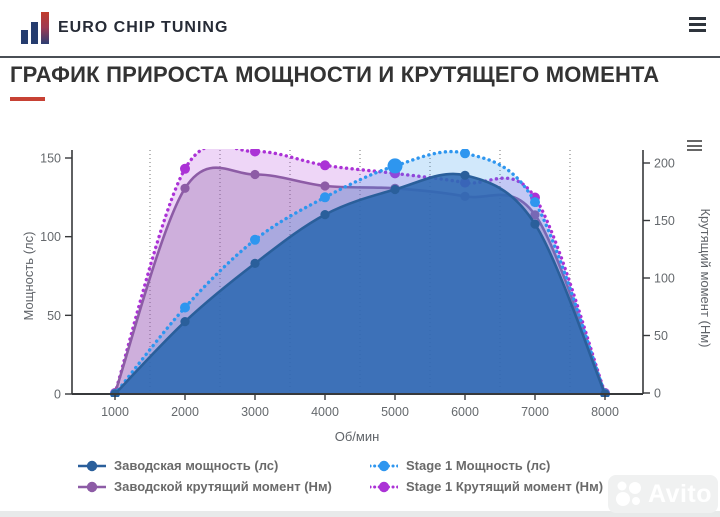 The height and width of the screenshot is (517, 720). I want to click on legend-item-stage1_torque: Stage 1 Крутящий момент (Нм), so click(544, 486).